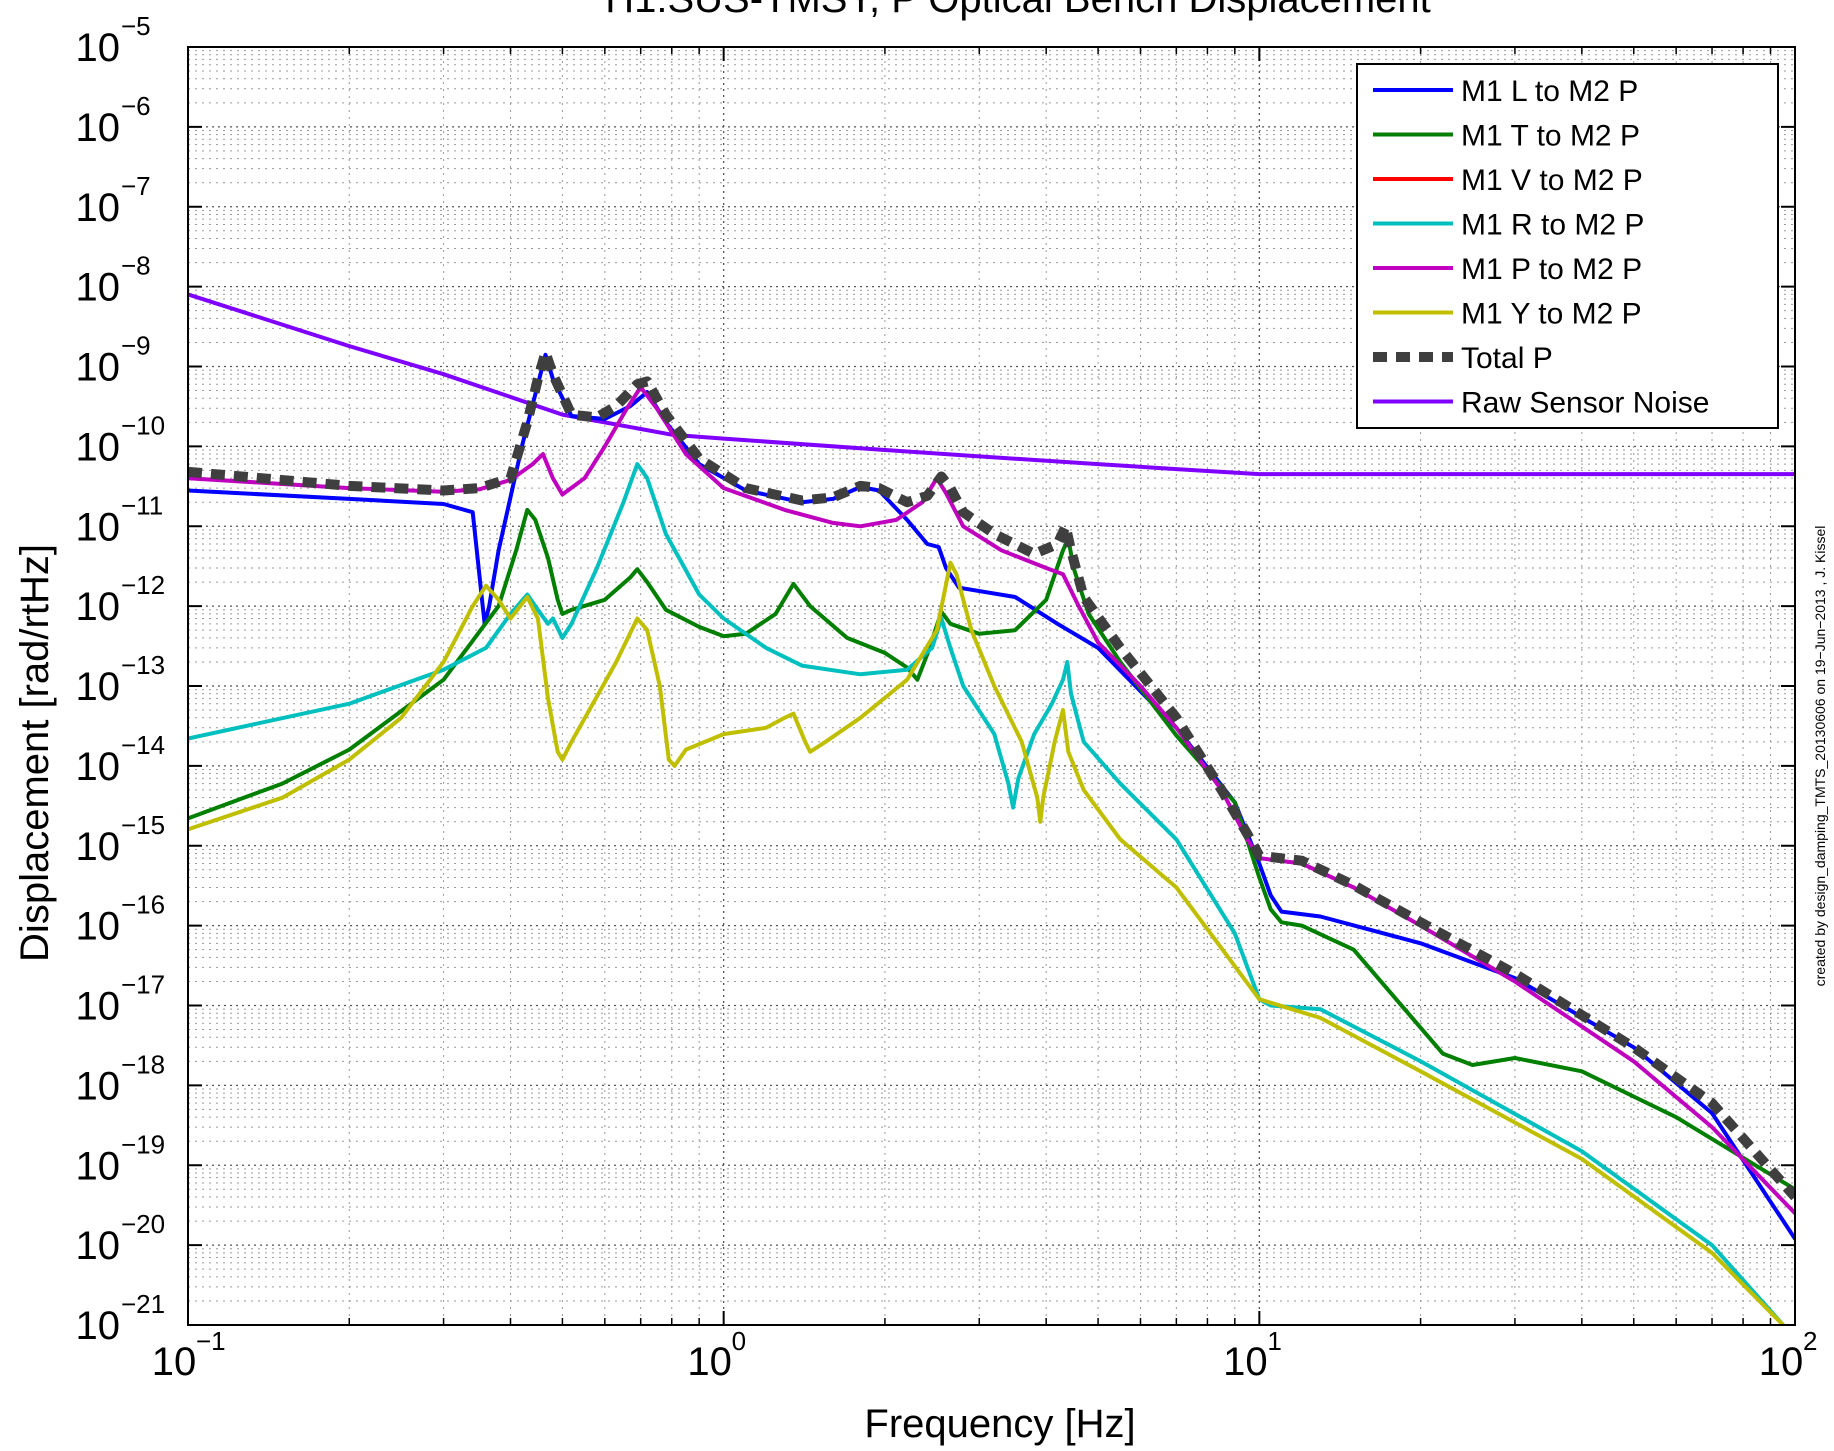  Describe the element at coordinates (1274, 1341) in the screenshot. I see `x-tick-exponent: 1` at that location.